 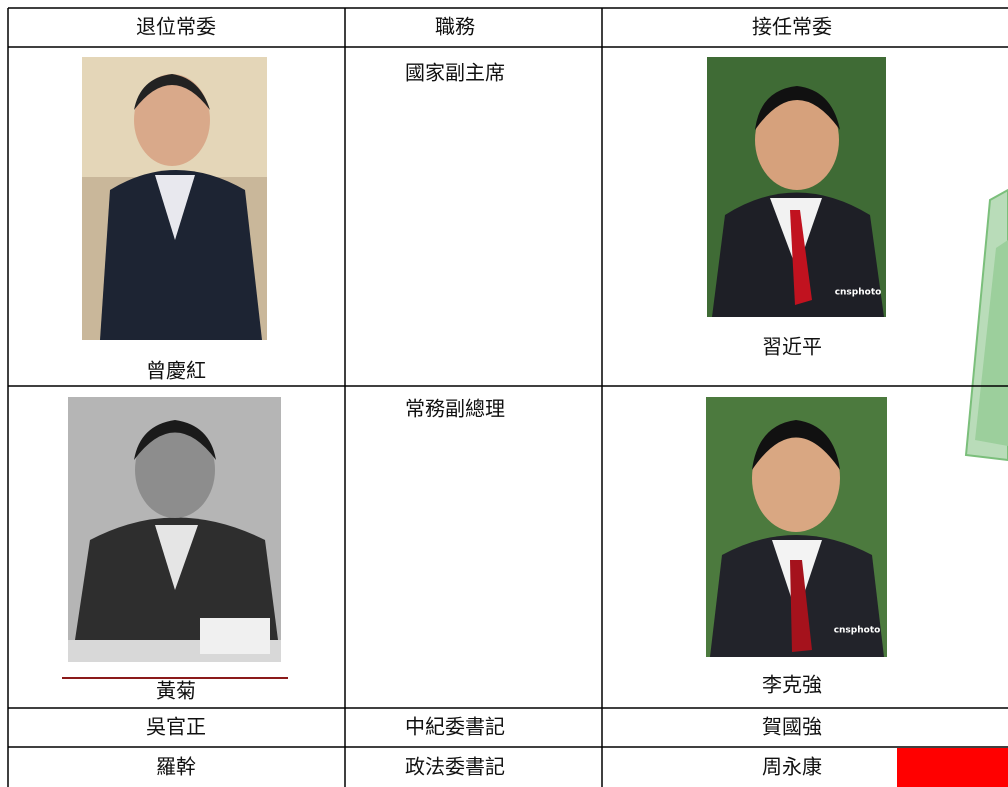 I want to click on position-cell: 常務副總理, so click(x=455, y=409).